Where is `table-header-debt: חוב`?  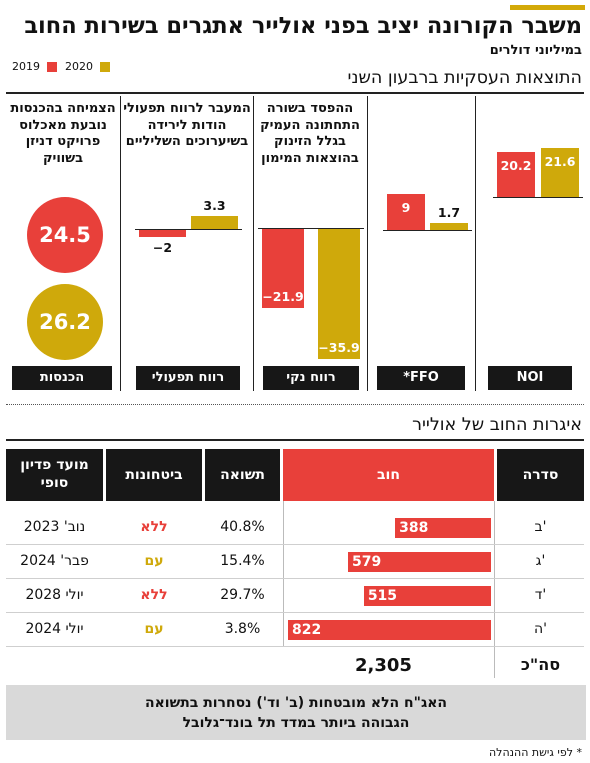 table-header-debt: חוב is located at coordinates (388, 475).